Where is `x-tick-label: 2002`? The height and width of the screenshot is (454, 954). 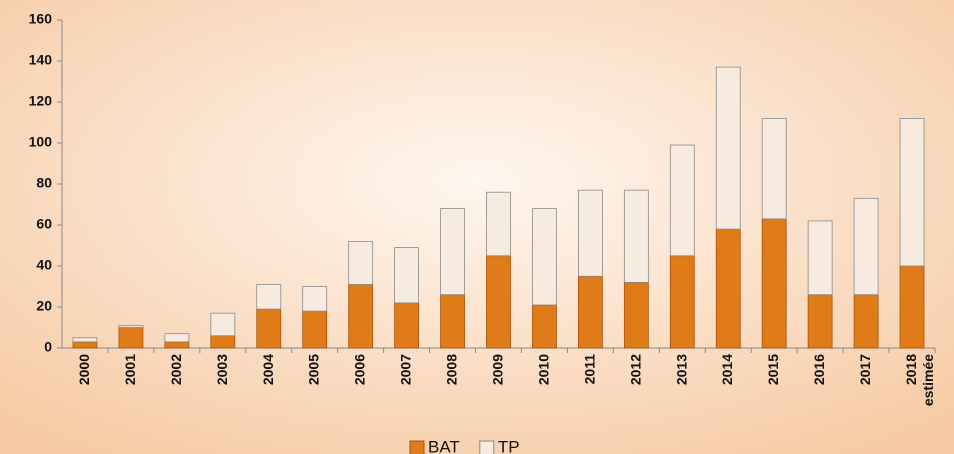
x-tick-label: 2002 is located at coordinates (176, 369).